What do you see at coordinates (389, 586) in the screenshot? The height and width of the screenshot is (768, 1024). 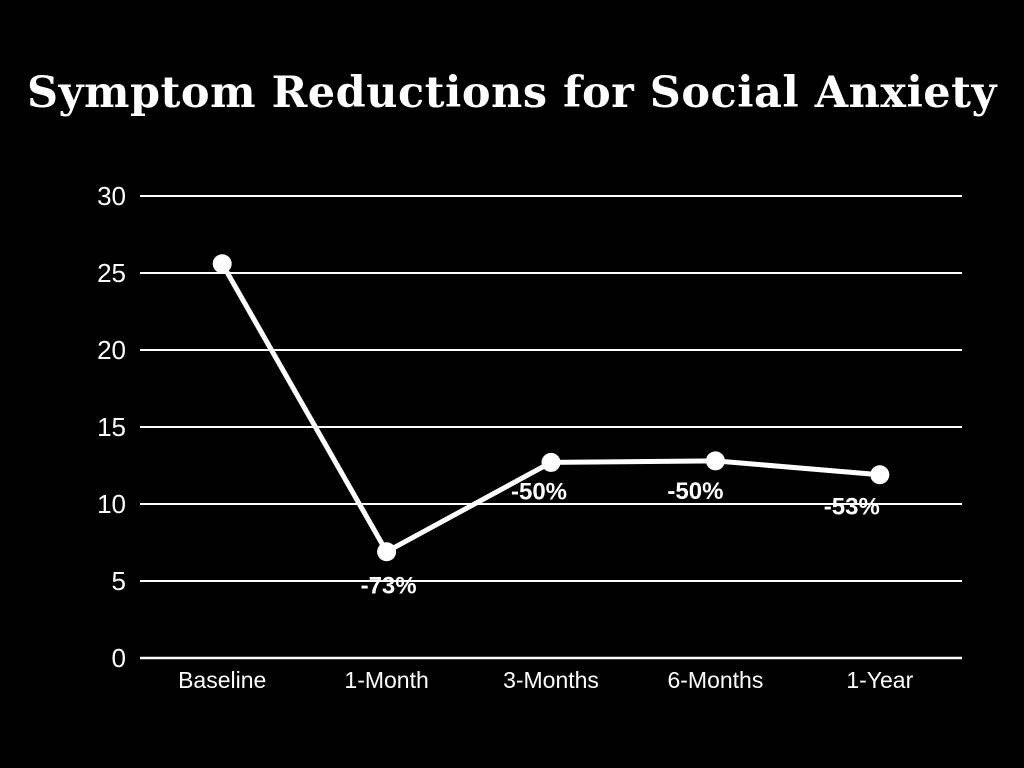 I see `data-point-label: -73%` at bounding box center [389, 586].